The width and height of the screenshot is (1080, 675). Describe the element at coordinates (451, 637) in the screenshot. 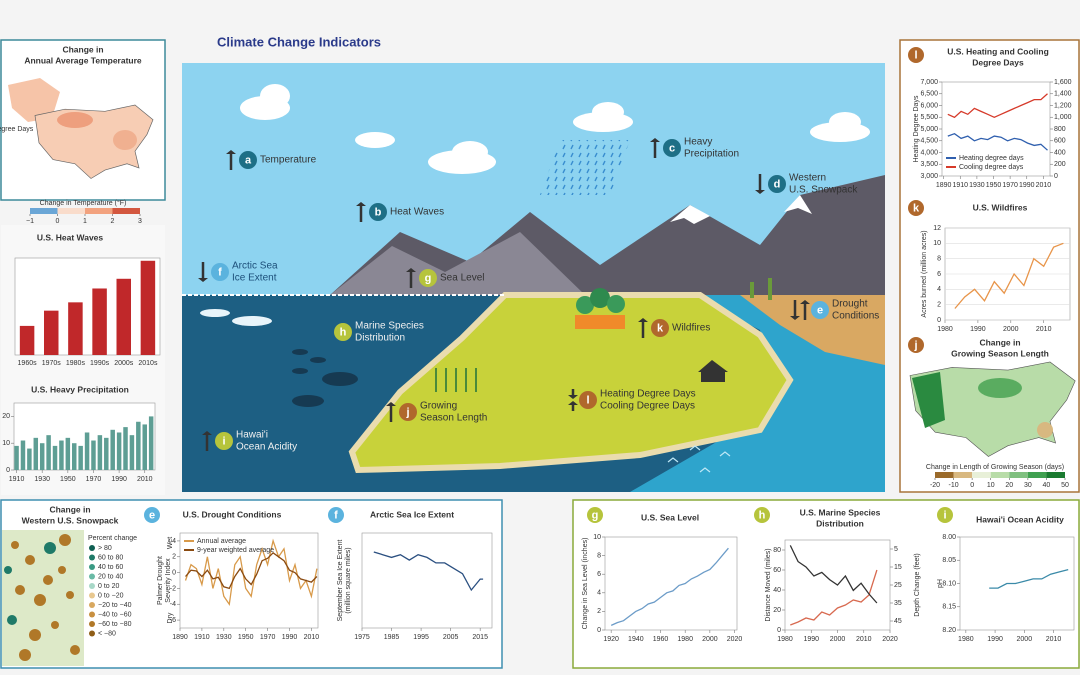

I see `x-tick-label: 2005` at that location.